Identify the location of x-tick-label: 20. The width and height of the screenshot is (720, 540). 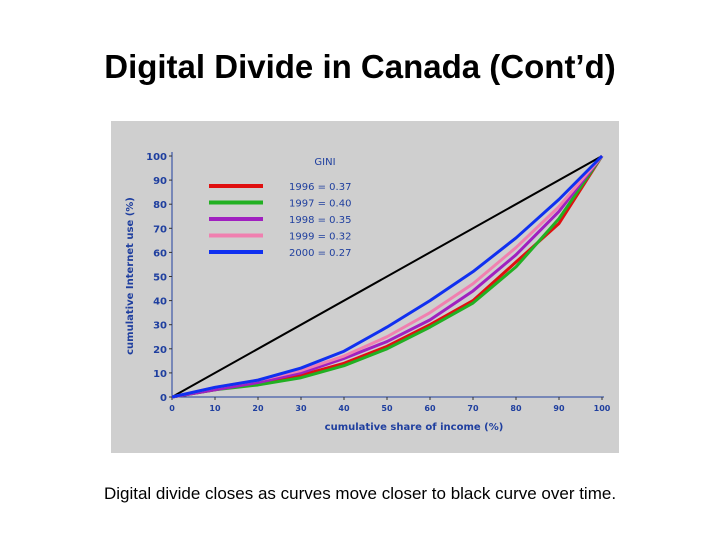
(258, 408).